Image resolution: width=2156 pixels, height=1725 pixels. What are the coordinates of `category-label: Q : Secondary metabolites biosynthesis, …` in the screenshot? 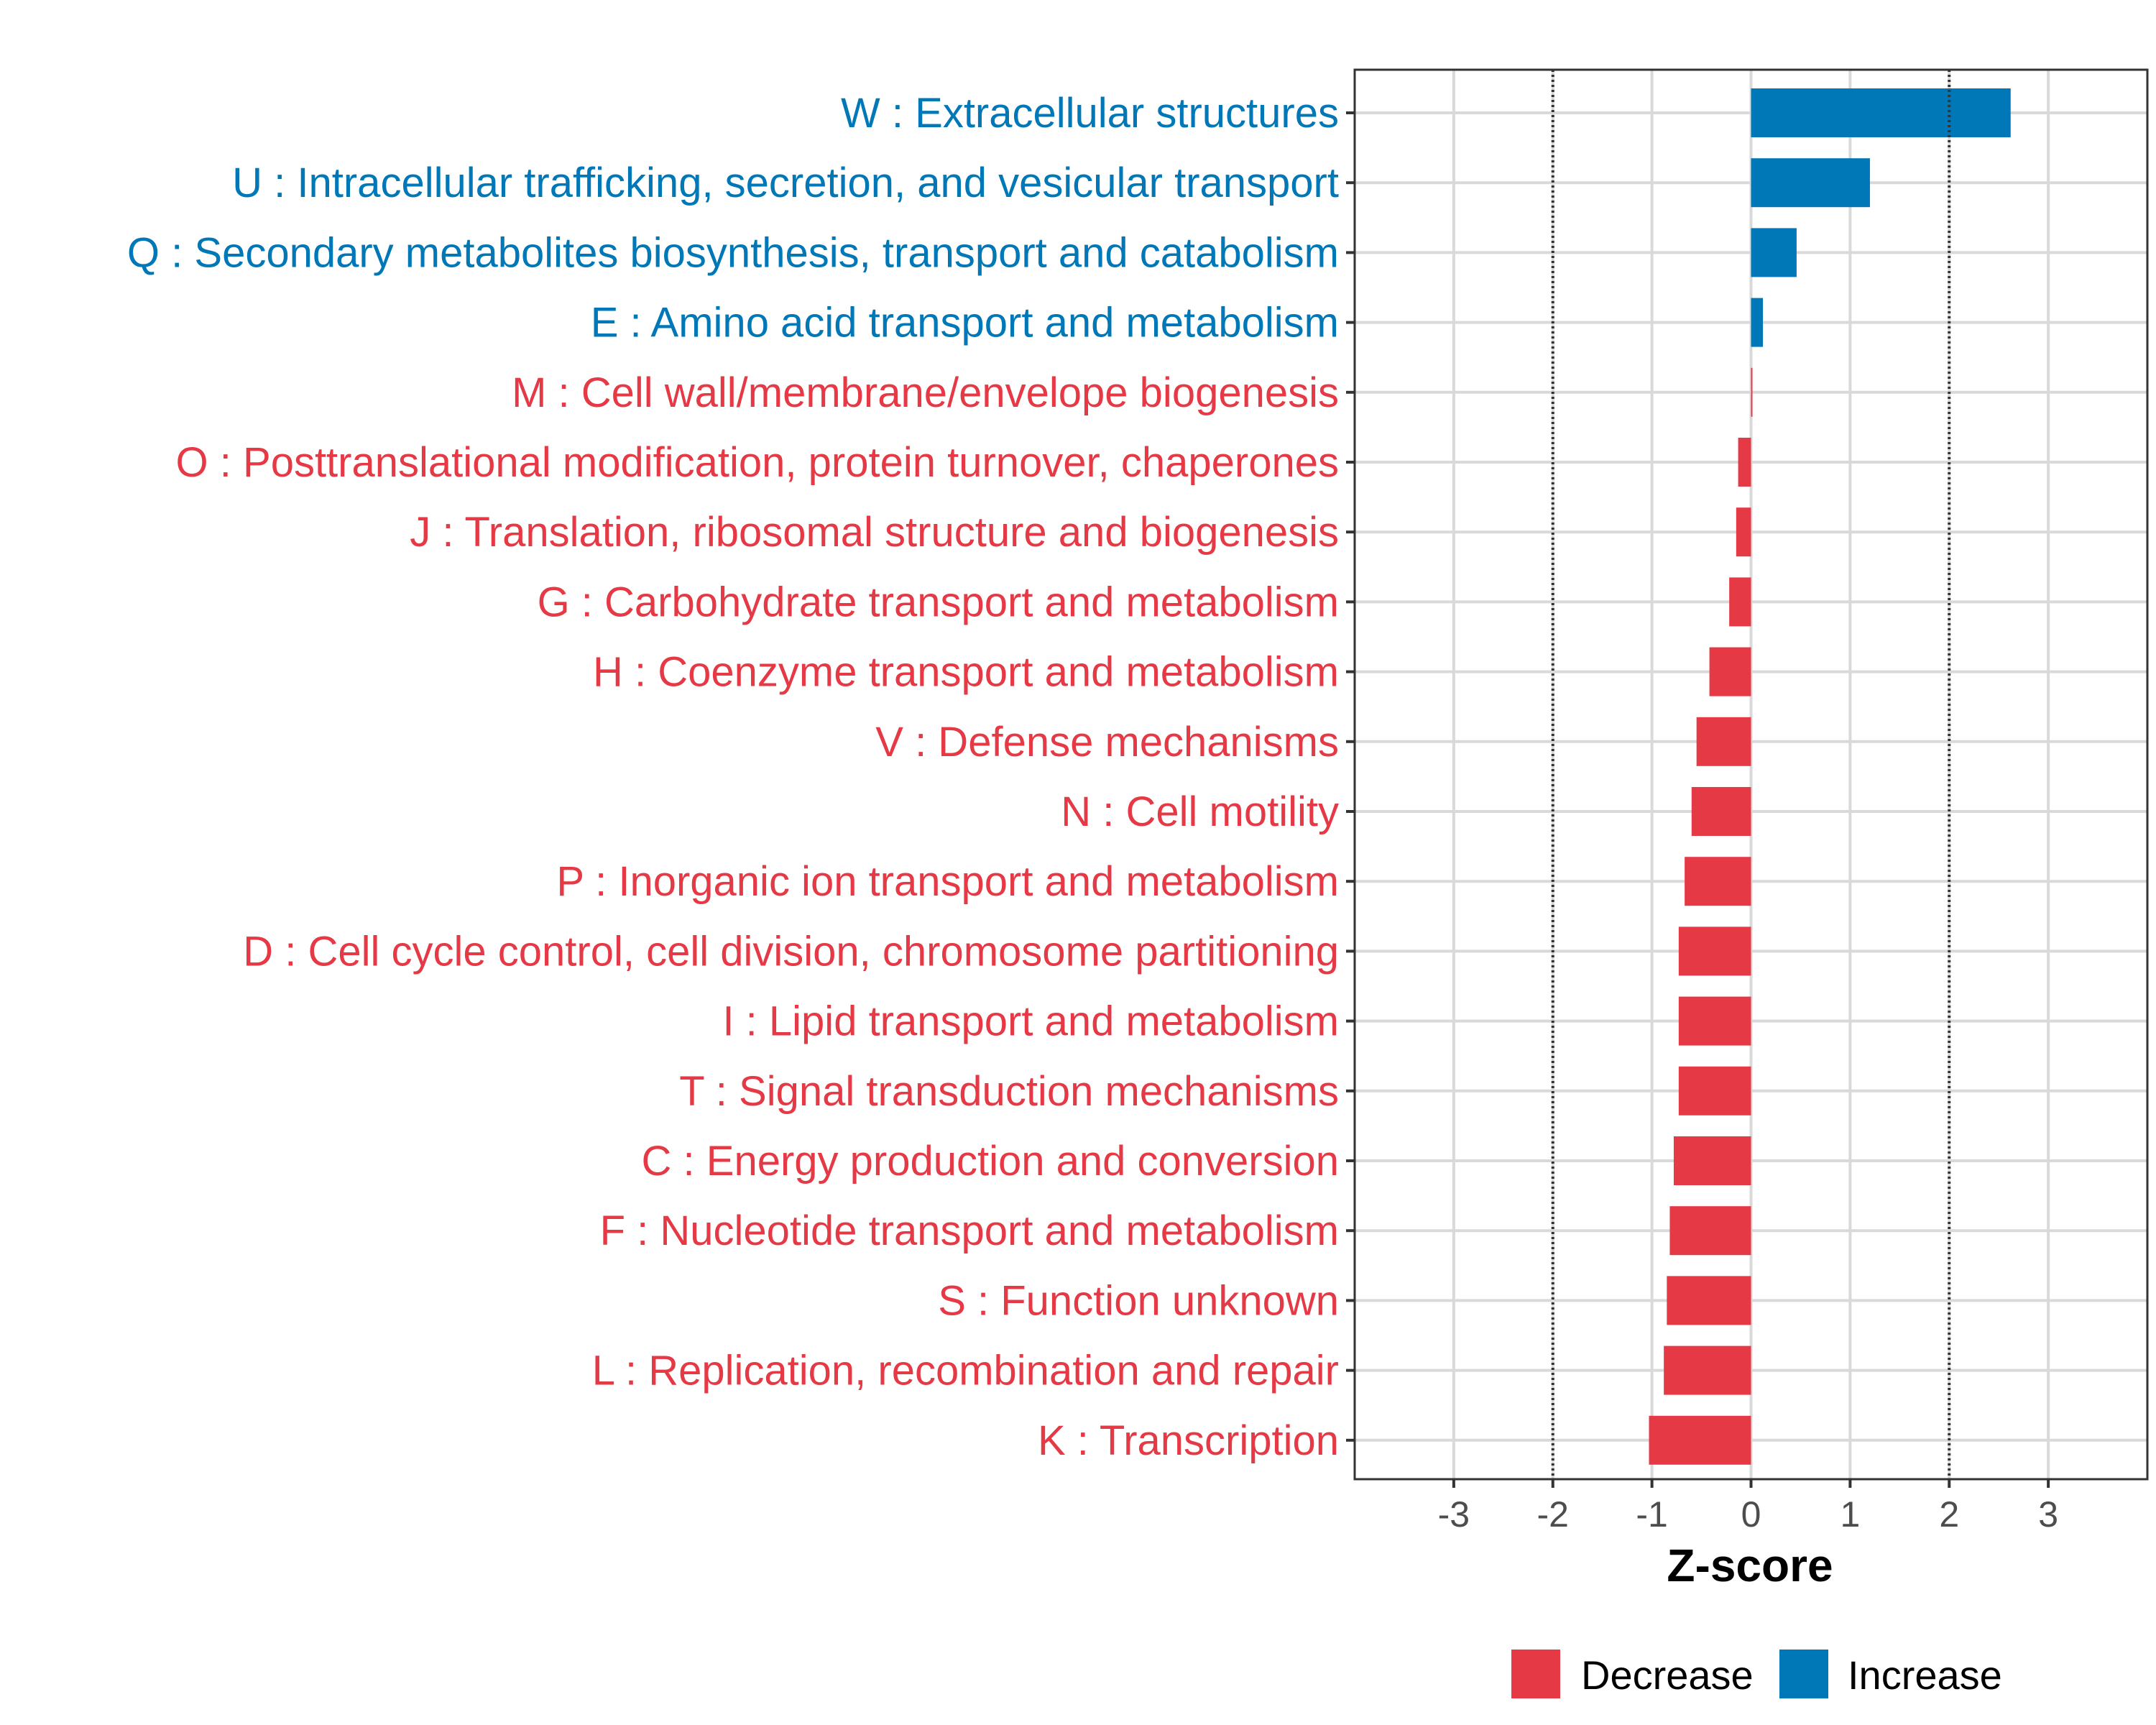 It's located at (733, 252).